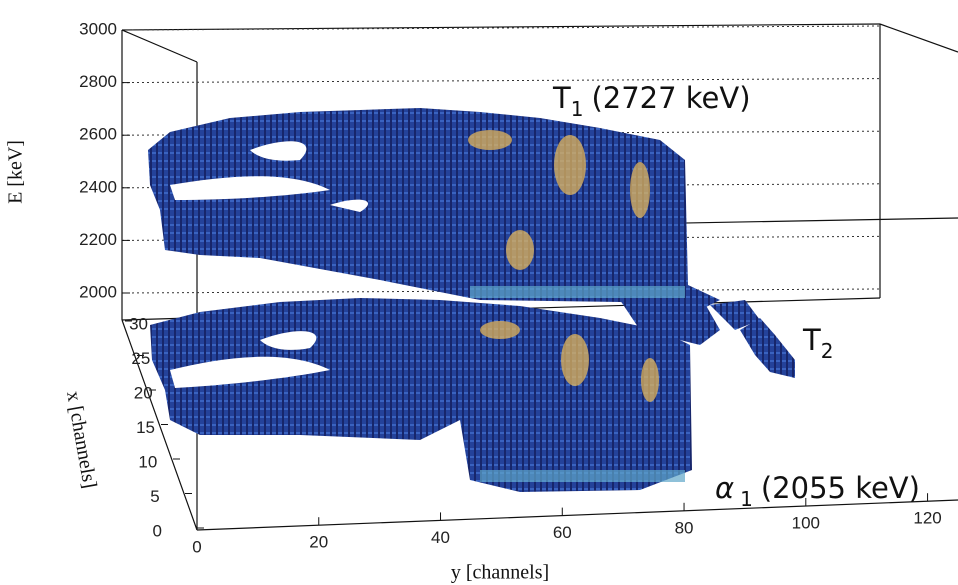  What do you see at coordinates (140, 358) in the screenshot?
I see `x-tick-label: 25` at bounding box center [140, 358].